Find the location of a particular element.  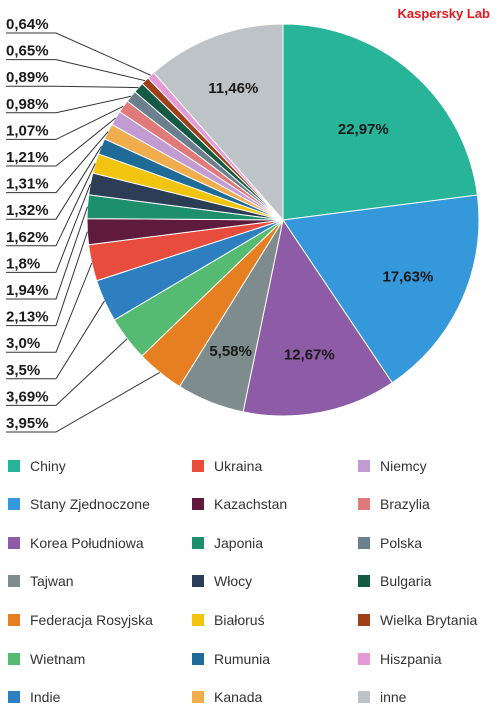

legend-item-inne: inne is located at coordinates (382, 697).